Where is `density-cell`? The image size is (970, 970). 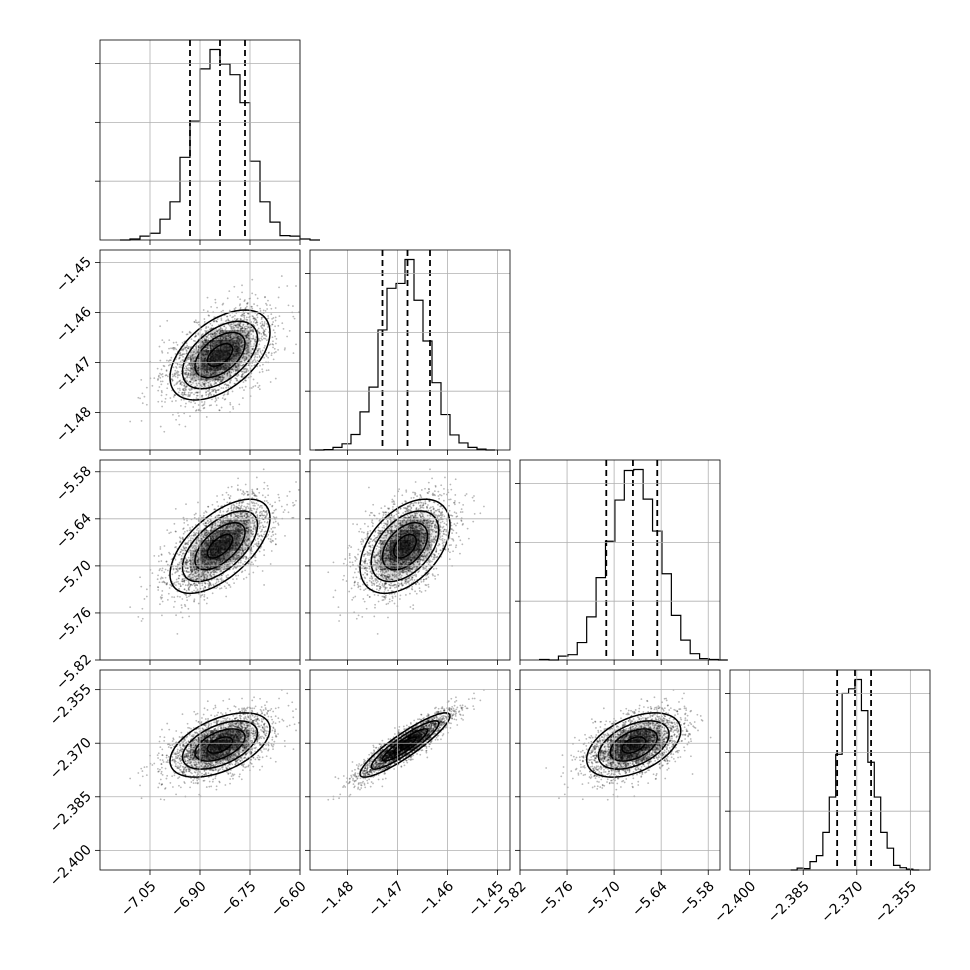
density-cell is located at coordinates (225, 375).